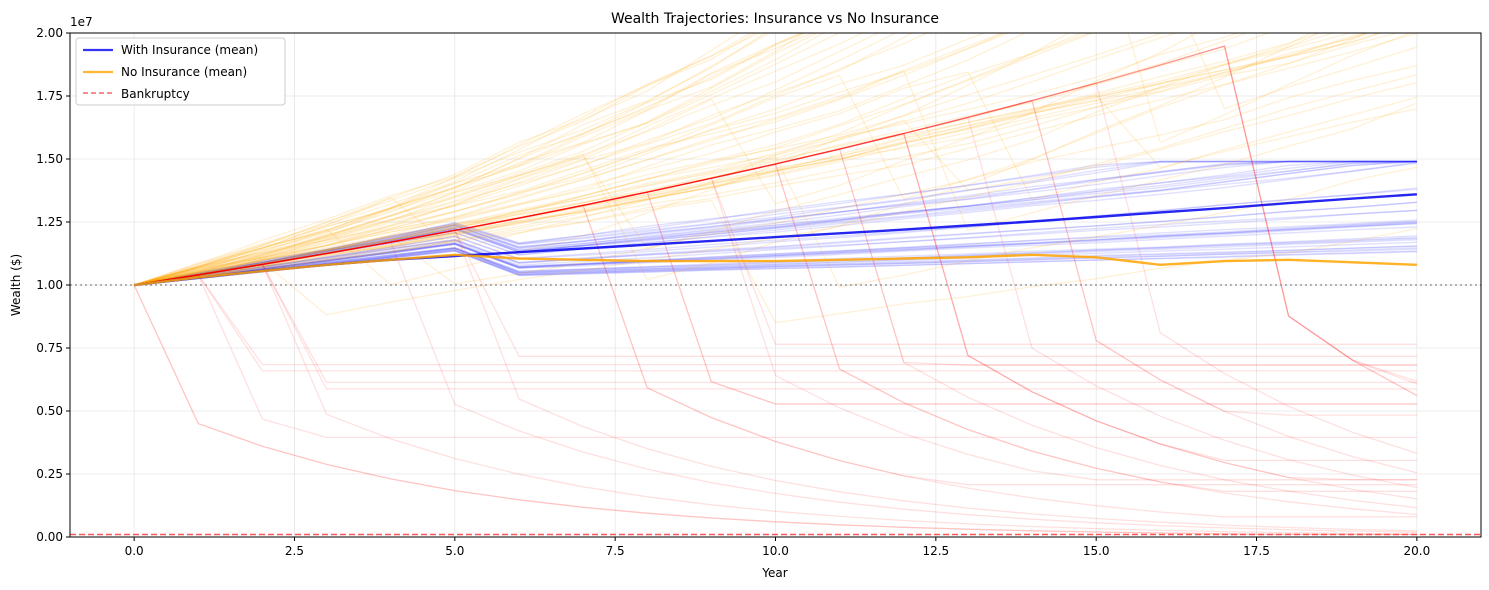 The image size is (1489, 590). Describe the element at coordinates (615, 551) in the screenshot. I see `x-tick-label: 7.5` at that location.